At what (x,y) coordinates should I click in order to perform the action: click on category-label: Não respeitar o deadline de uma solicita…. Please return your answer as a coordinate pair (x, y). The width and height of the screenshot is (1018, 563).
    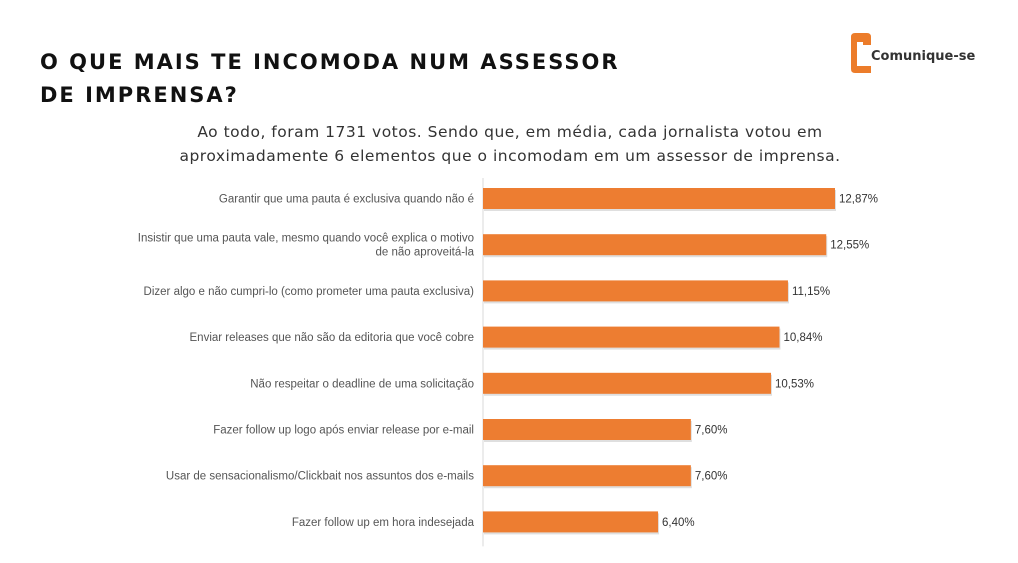
    Looking at the image, I should click on (362, 384).